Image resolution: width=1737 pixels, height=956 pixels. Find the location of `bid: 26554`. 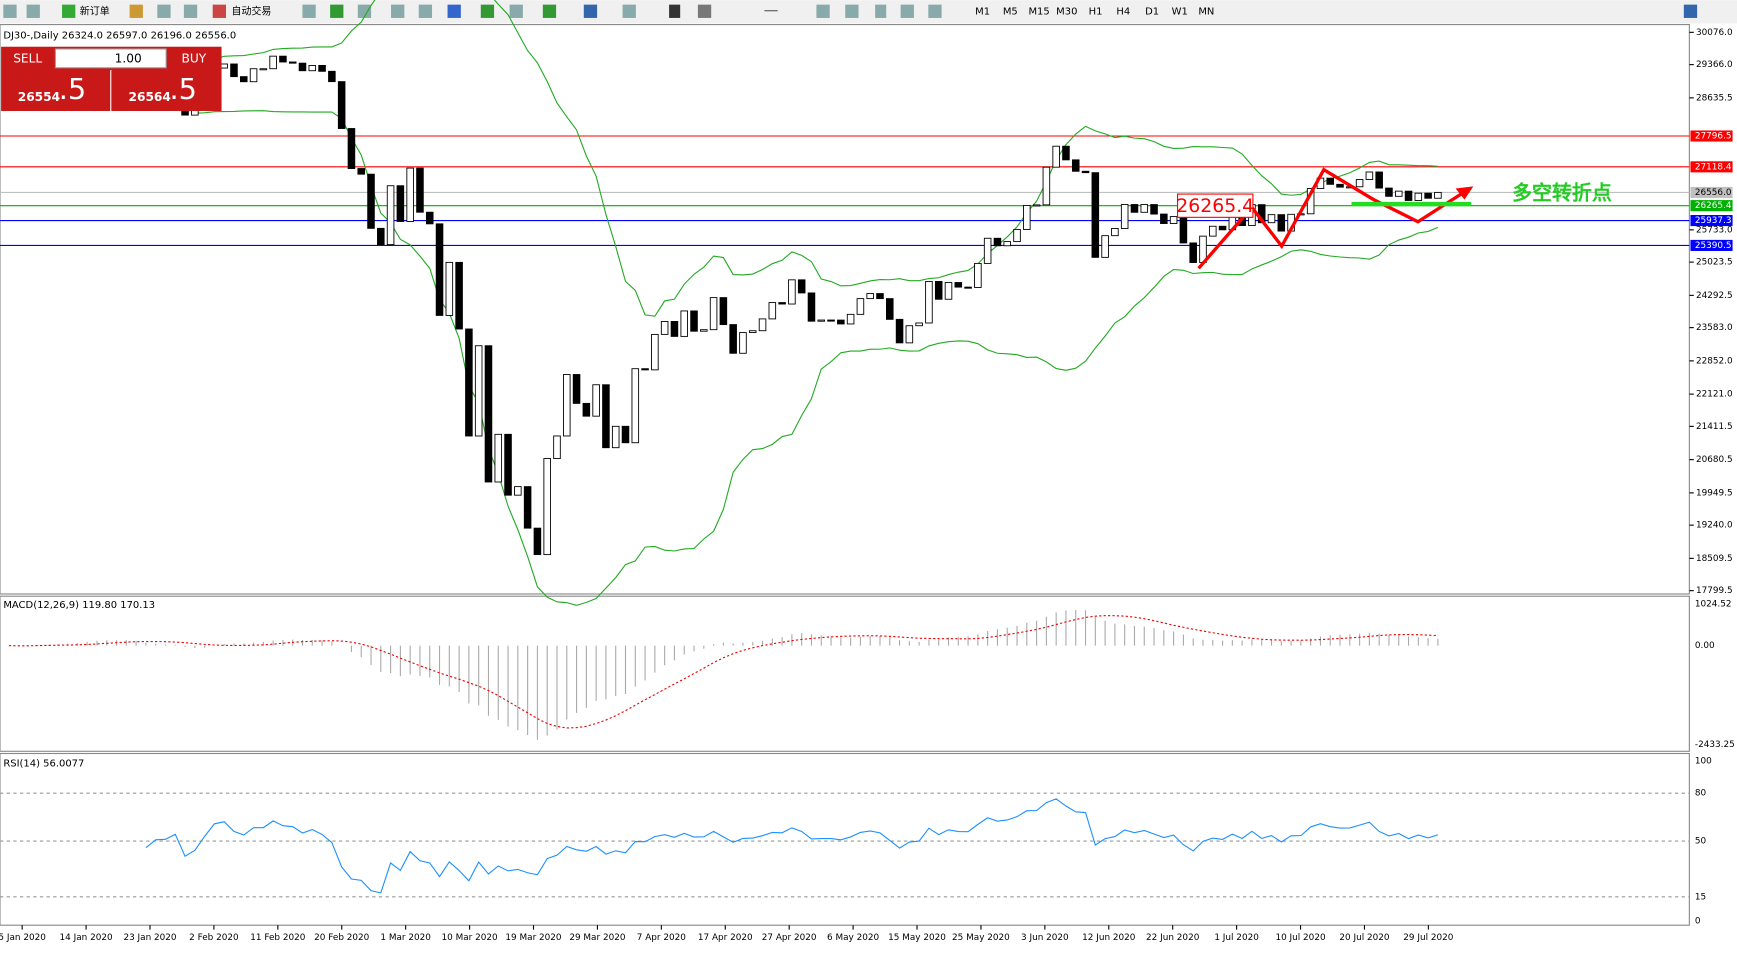

bid: 26554 is located at coordinates (39, 97).